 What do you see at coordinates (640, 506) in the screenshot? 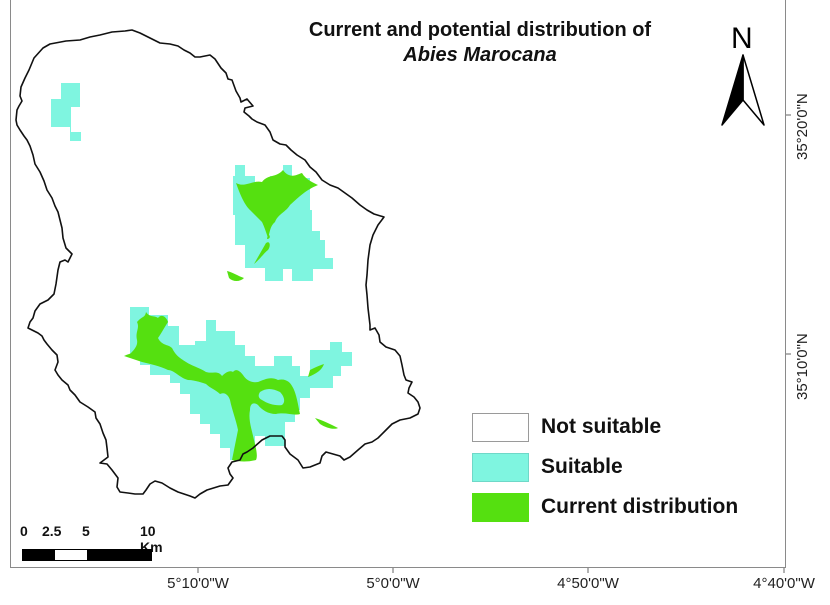
I see `legend-label: Current distribution` at bounding box center [640, 506].